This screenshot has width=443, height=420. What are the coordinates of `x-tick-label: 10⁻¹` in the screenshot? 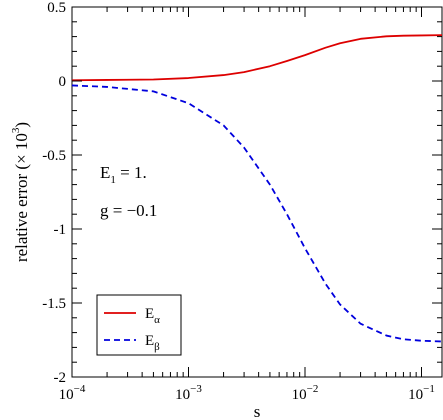 It's located at (421, 393).